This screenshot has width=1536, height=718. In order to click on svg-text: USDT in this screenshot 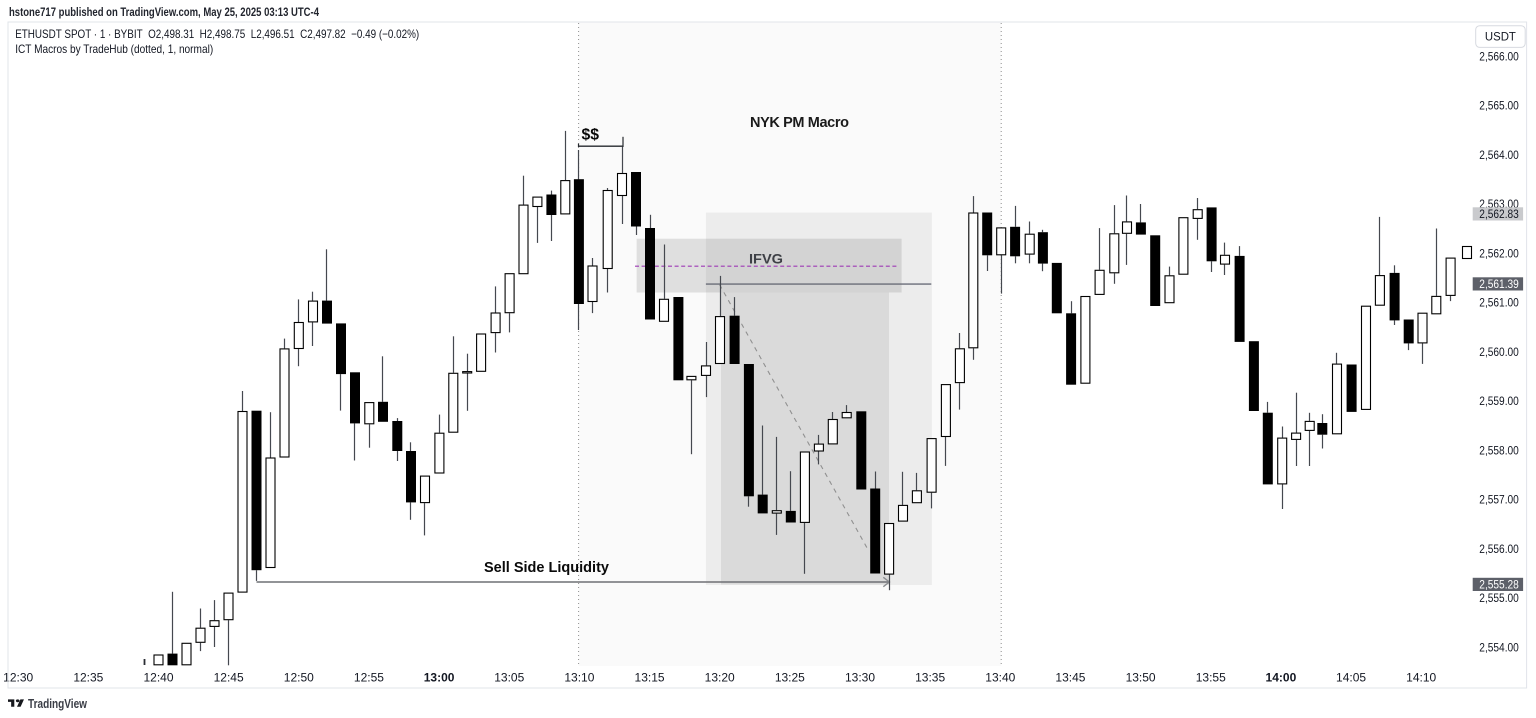, I will do `click(1500, 38)`.